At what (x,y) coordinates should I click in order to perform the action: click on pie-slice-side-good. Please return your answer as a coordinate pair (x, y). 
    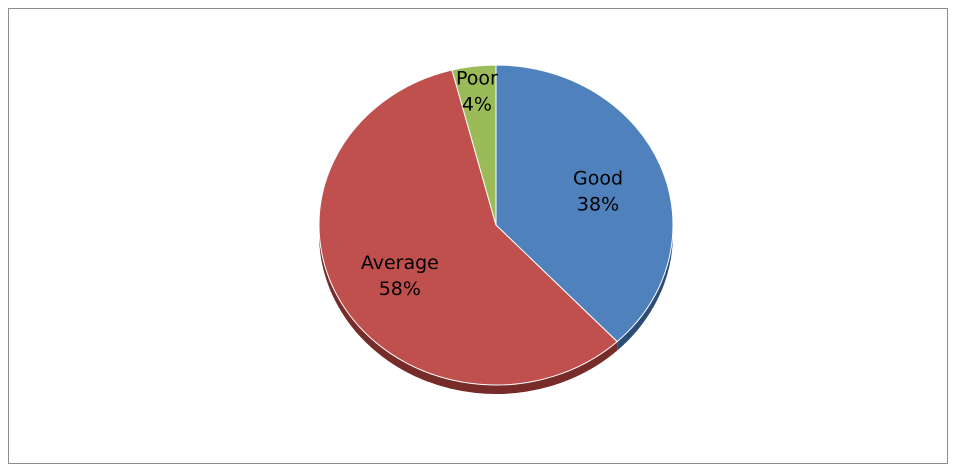
    Looking at the image, I should click on (645, 288).